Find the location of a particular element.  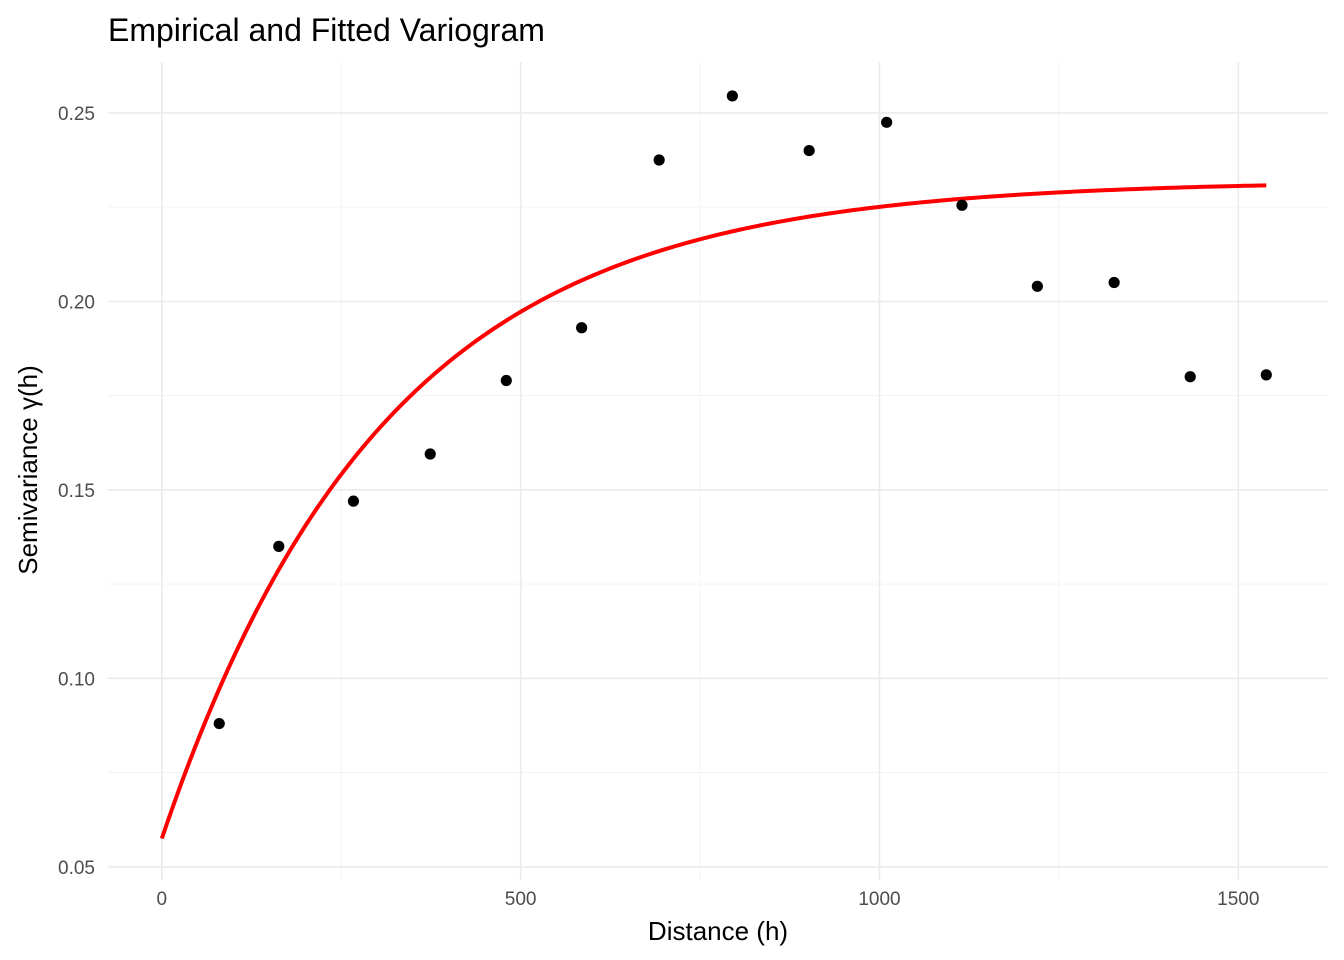

x-tick-label: 1000 is located at coordinates (879, 899).